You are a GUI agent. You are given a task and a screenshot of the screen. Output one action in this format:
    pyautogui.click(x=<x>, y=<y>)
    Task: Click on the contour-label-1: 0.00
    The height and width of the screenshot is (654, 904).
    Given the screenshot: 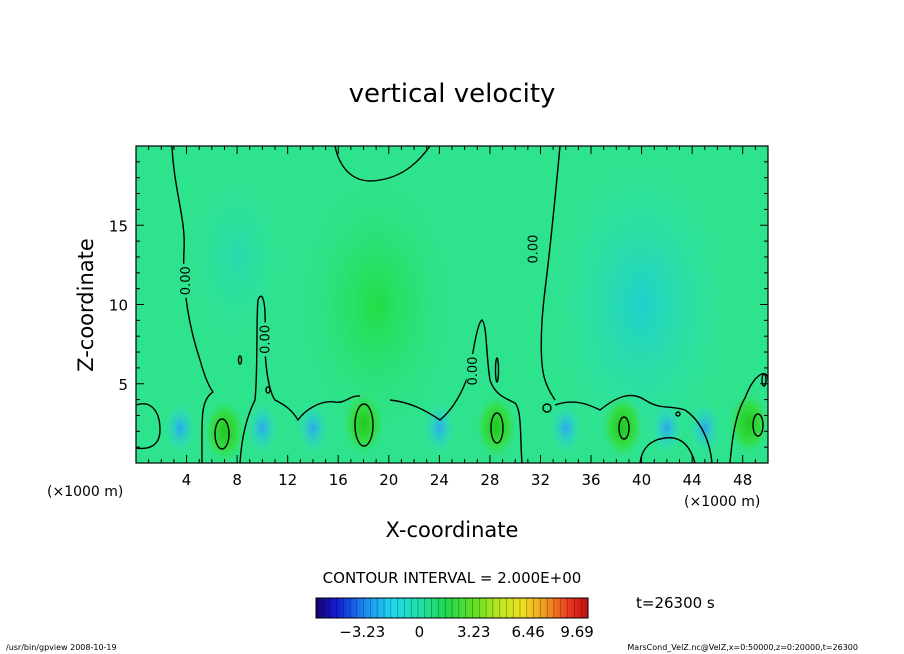 What is the action you would take?
    pyautogui.click(x=186, y=280)
    